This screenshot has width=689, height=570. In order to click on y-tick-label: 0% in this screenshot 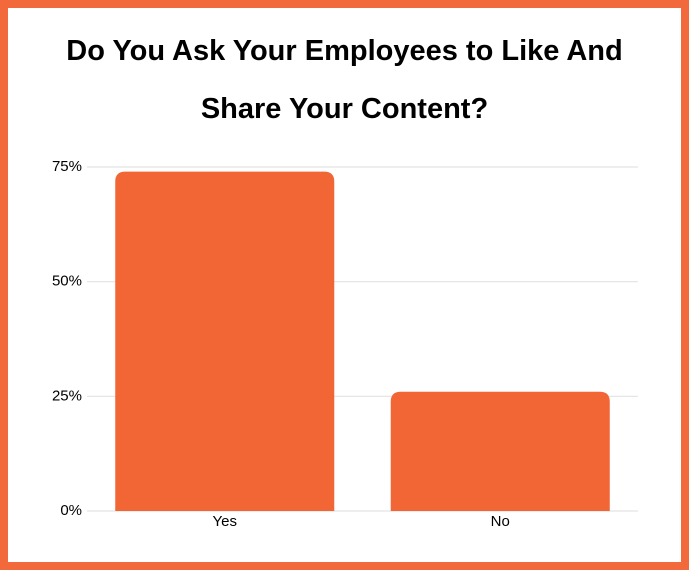, I will do `click(71, 510)`.